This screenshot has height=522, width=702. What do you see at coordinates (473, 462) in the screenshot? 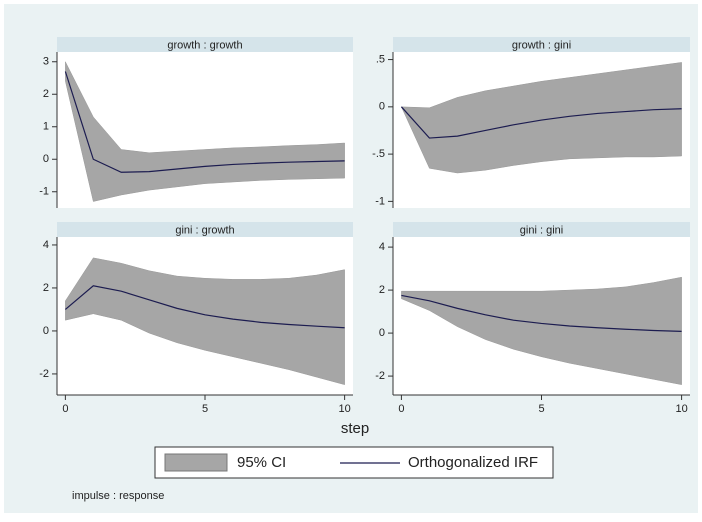
I see `legend-label: Orthogonalized IRF` at bounding box center [473, 462].